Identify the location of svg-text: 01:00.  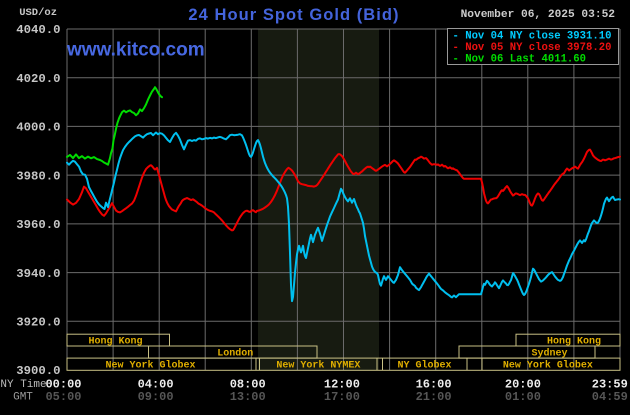
(523, 397).